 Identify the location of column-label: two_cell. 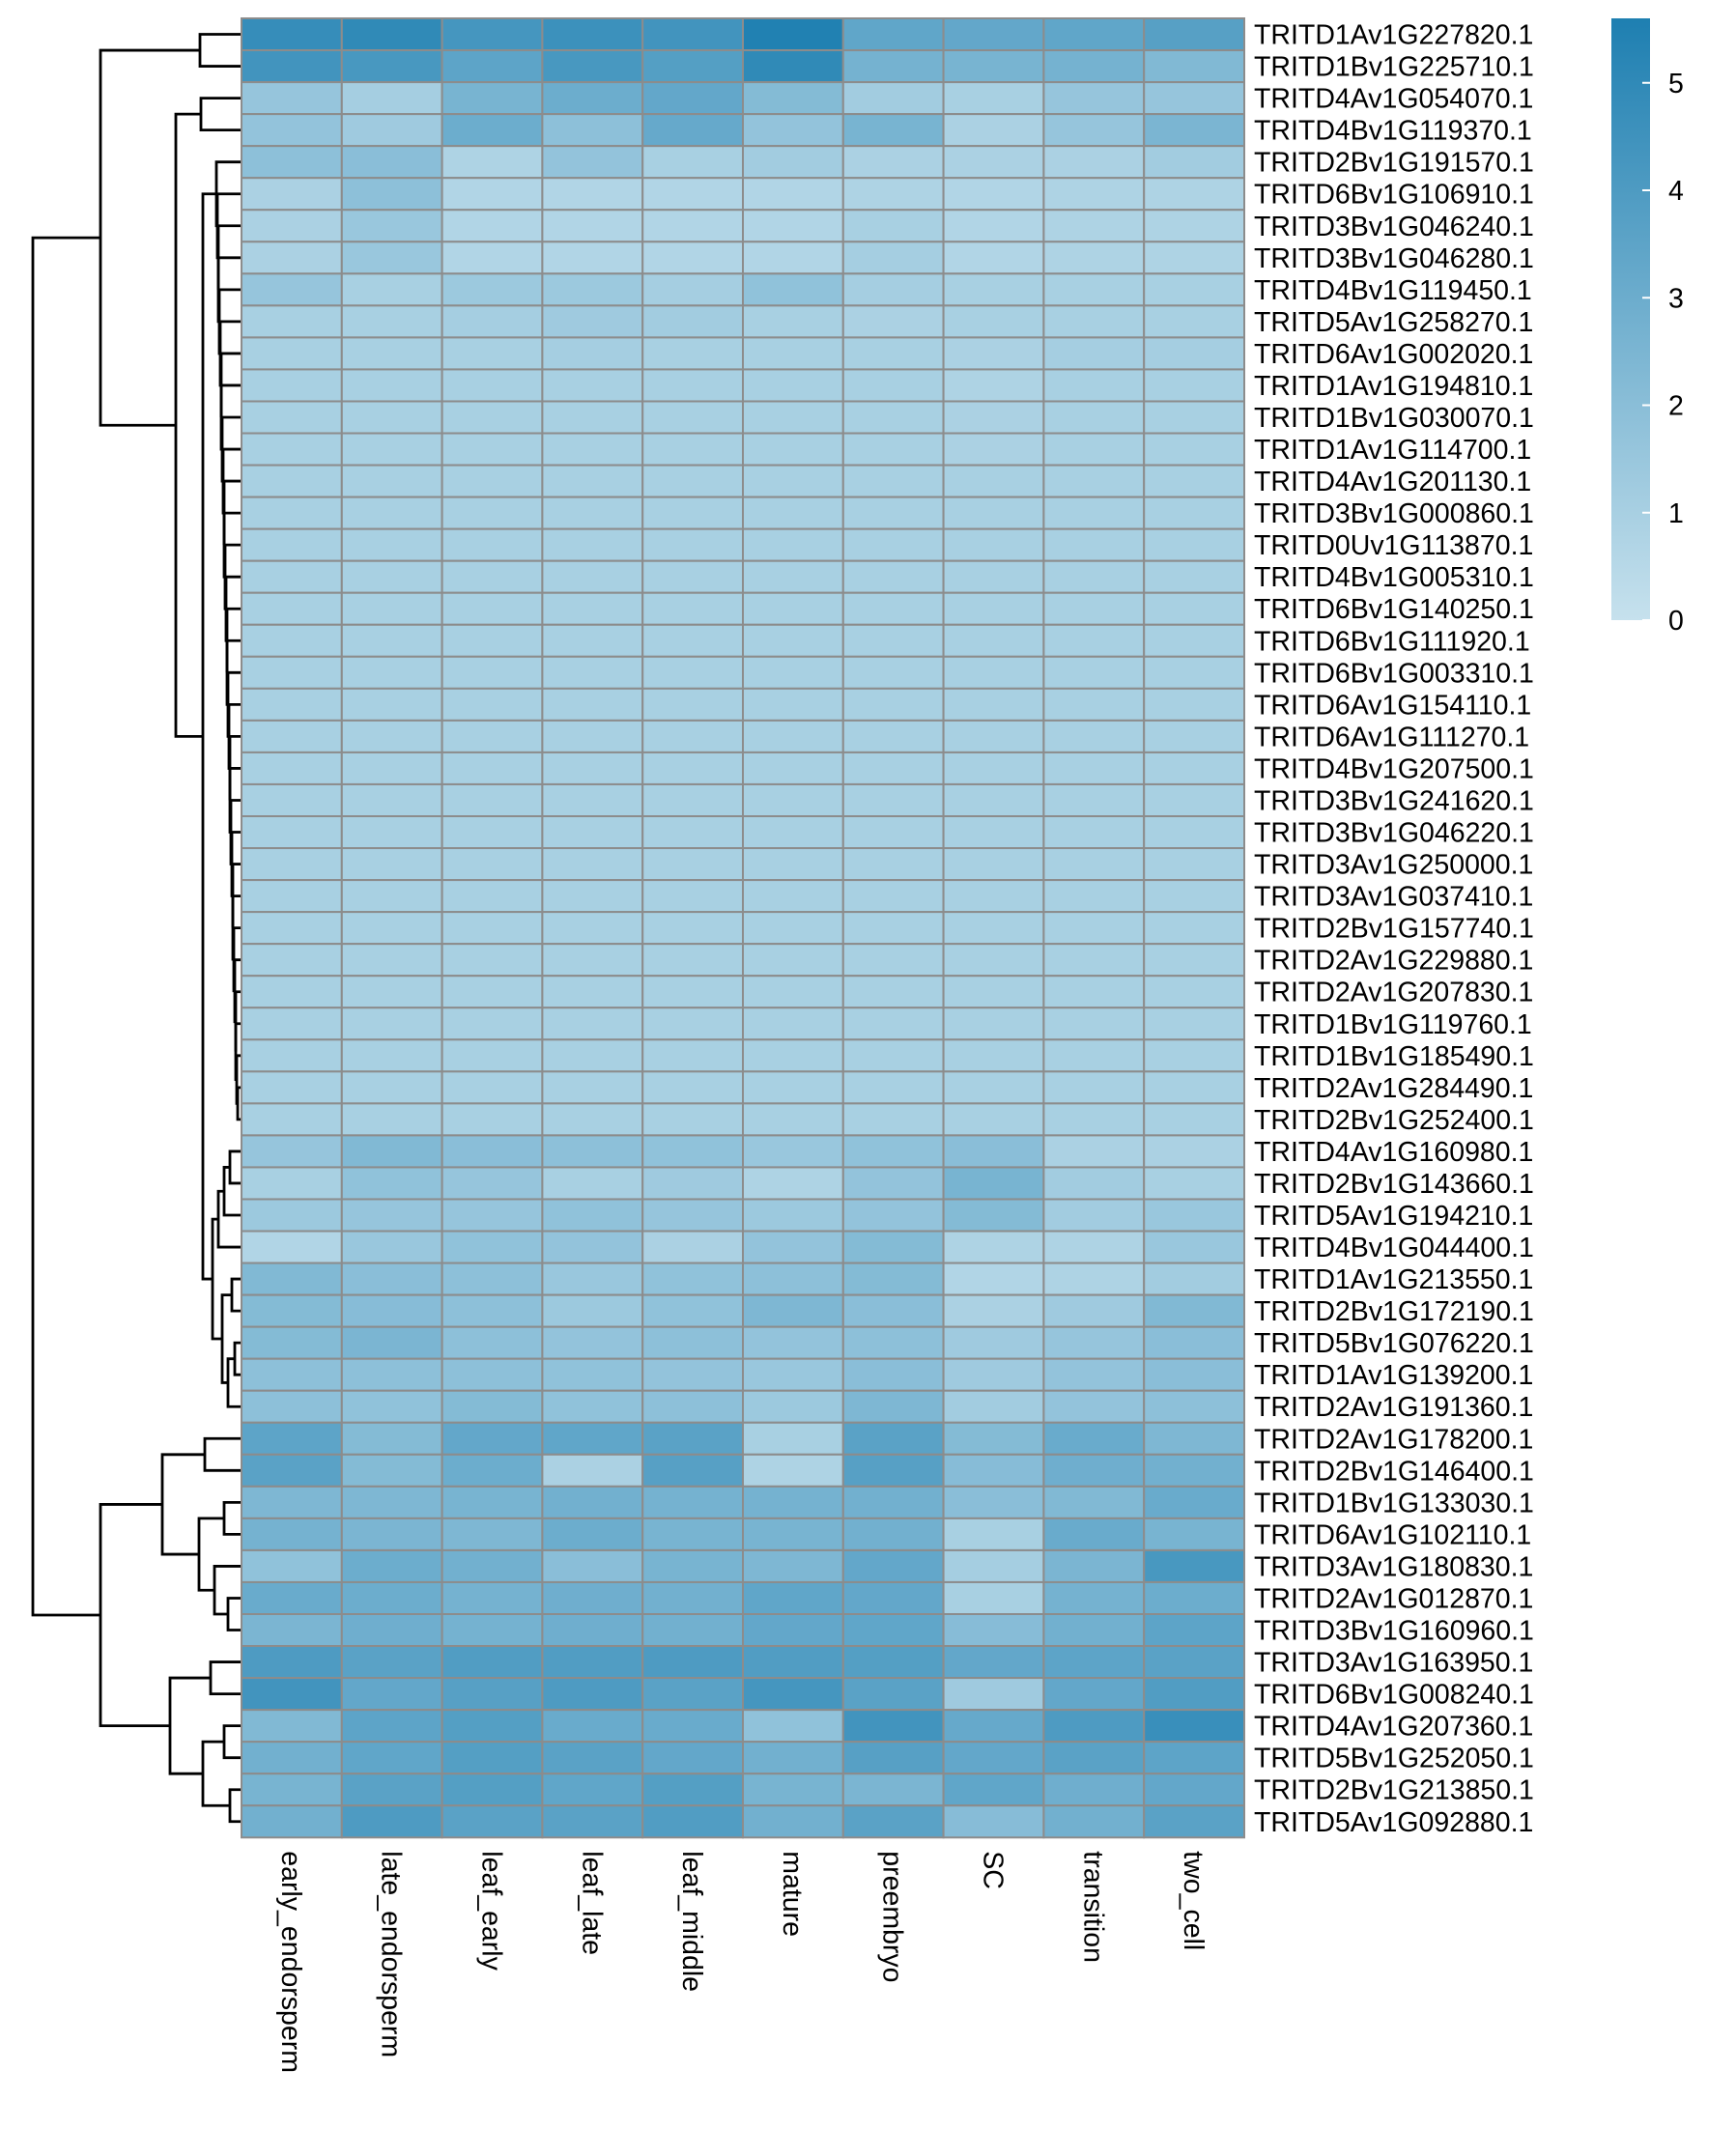
(1193, 1900).